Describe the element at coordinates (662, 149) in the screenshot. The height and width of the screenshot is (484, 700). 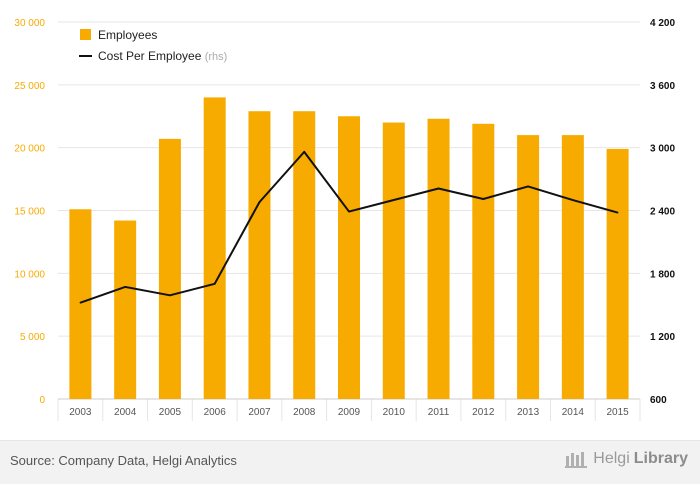
I see `right-axis-tick-label: 3 000` at that location.